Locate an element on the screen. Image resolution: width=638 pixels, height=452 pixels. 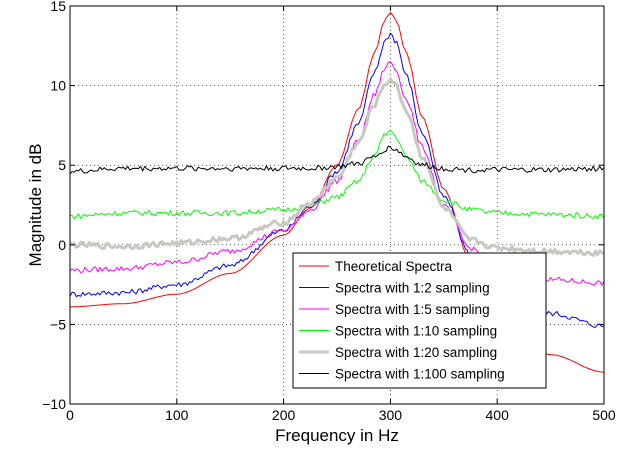
y-tick-label: 0 is located at coordinates (62, 245).